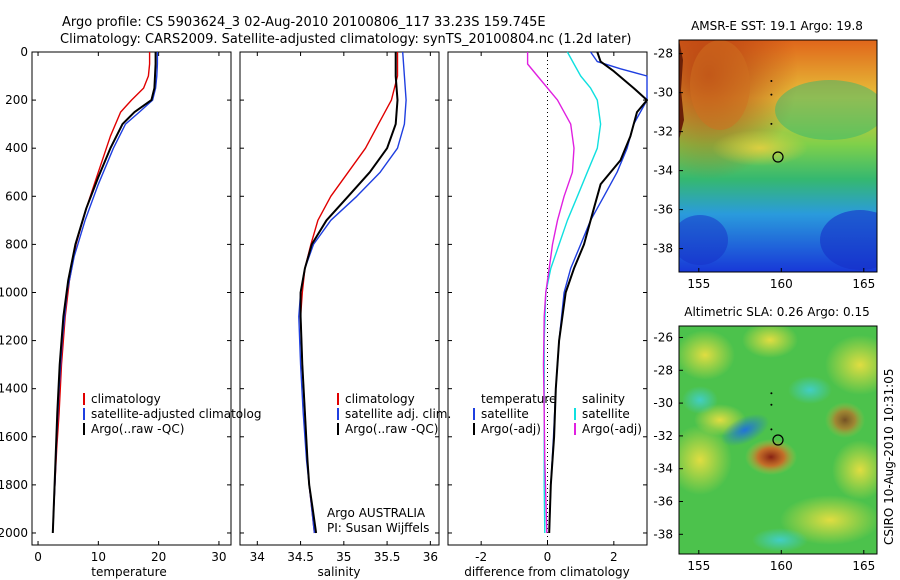  Describe the element at coordinates (16, 244) in the screenshot. I see `y-tick-label: 800` at that location.